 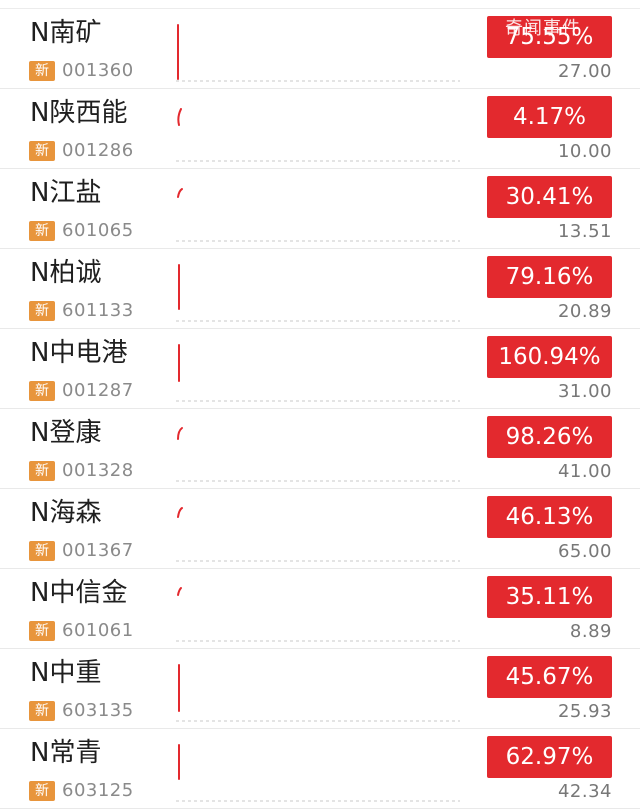 I want to click on stock-price: 41.00, so click(x=584, y=471).